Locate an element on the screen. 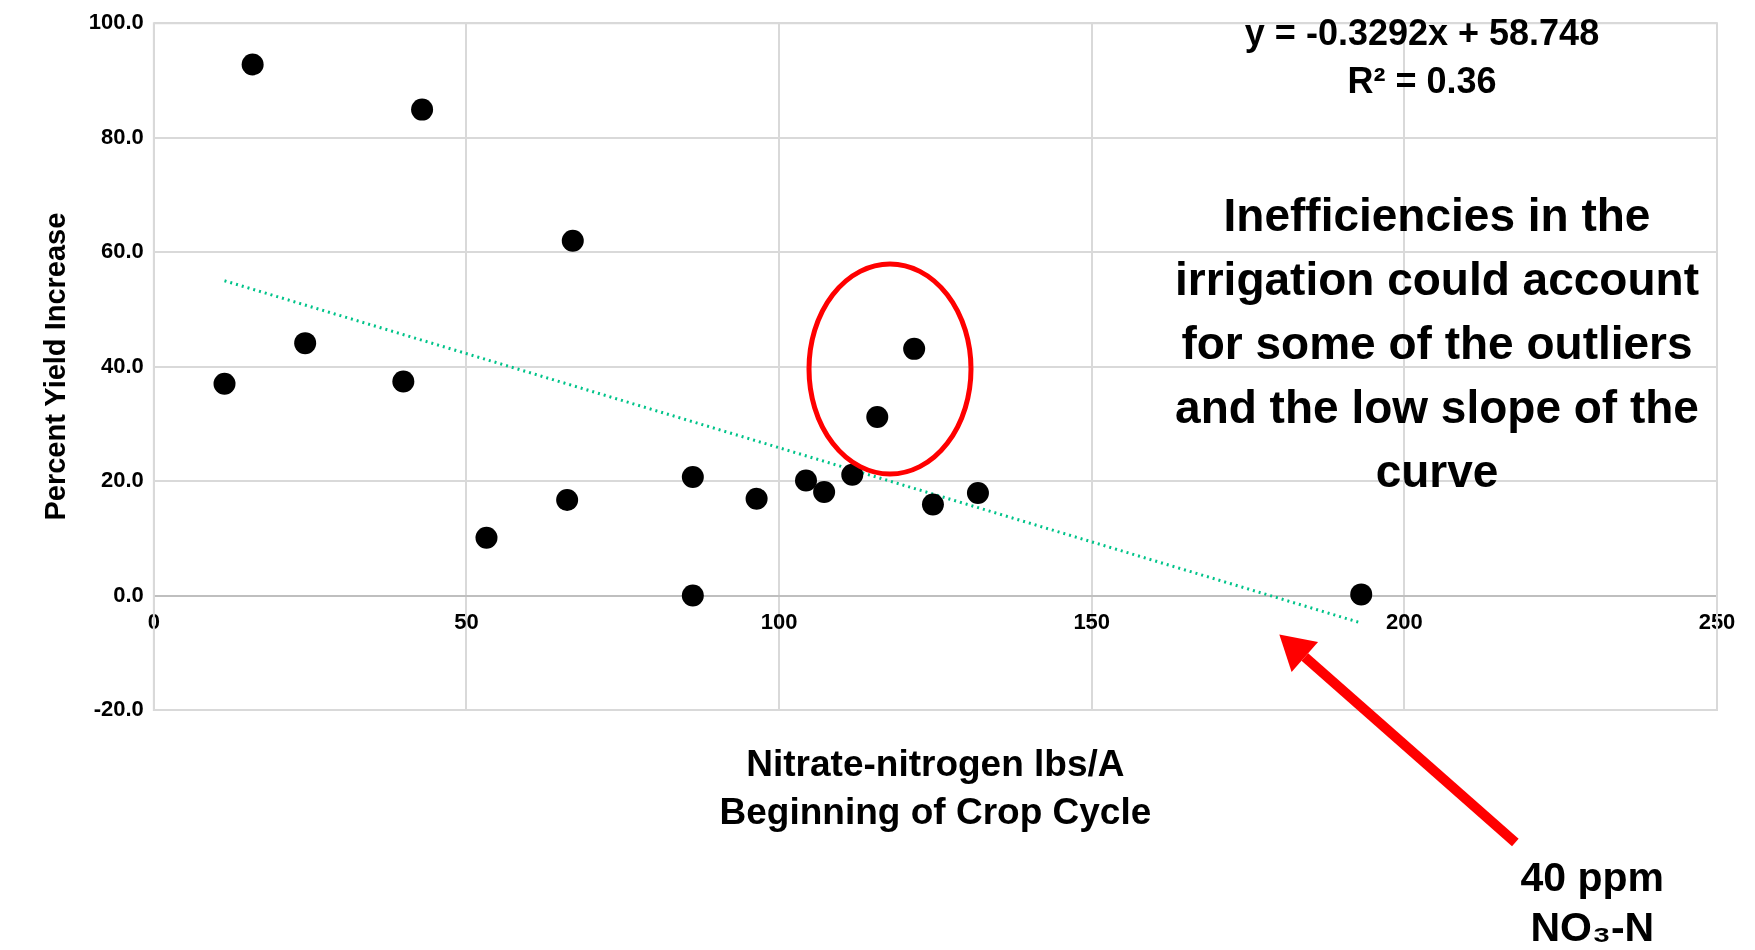  x-tick-label: 50 is located at coordinates (466, 621).